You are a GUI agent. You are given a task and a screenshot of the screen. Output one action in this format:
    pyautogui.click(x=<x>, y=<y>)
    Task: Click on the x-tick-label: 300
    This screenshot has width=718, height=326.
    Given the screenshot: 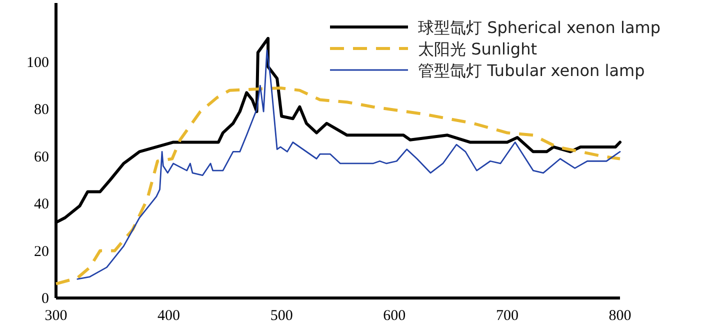 What is the action you would take?
    pyautogui.click(x=56, y=316)
    